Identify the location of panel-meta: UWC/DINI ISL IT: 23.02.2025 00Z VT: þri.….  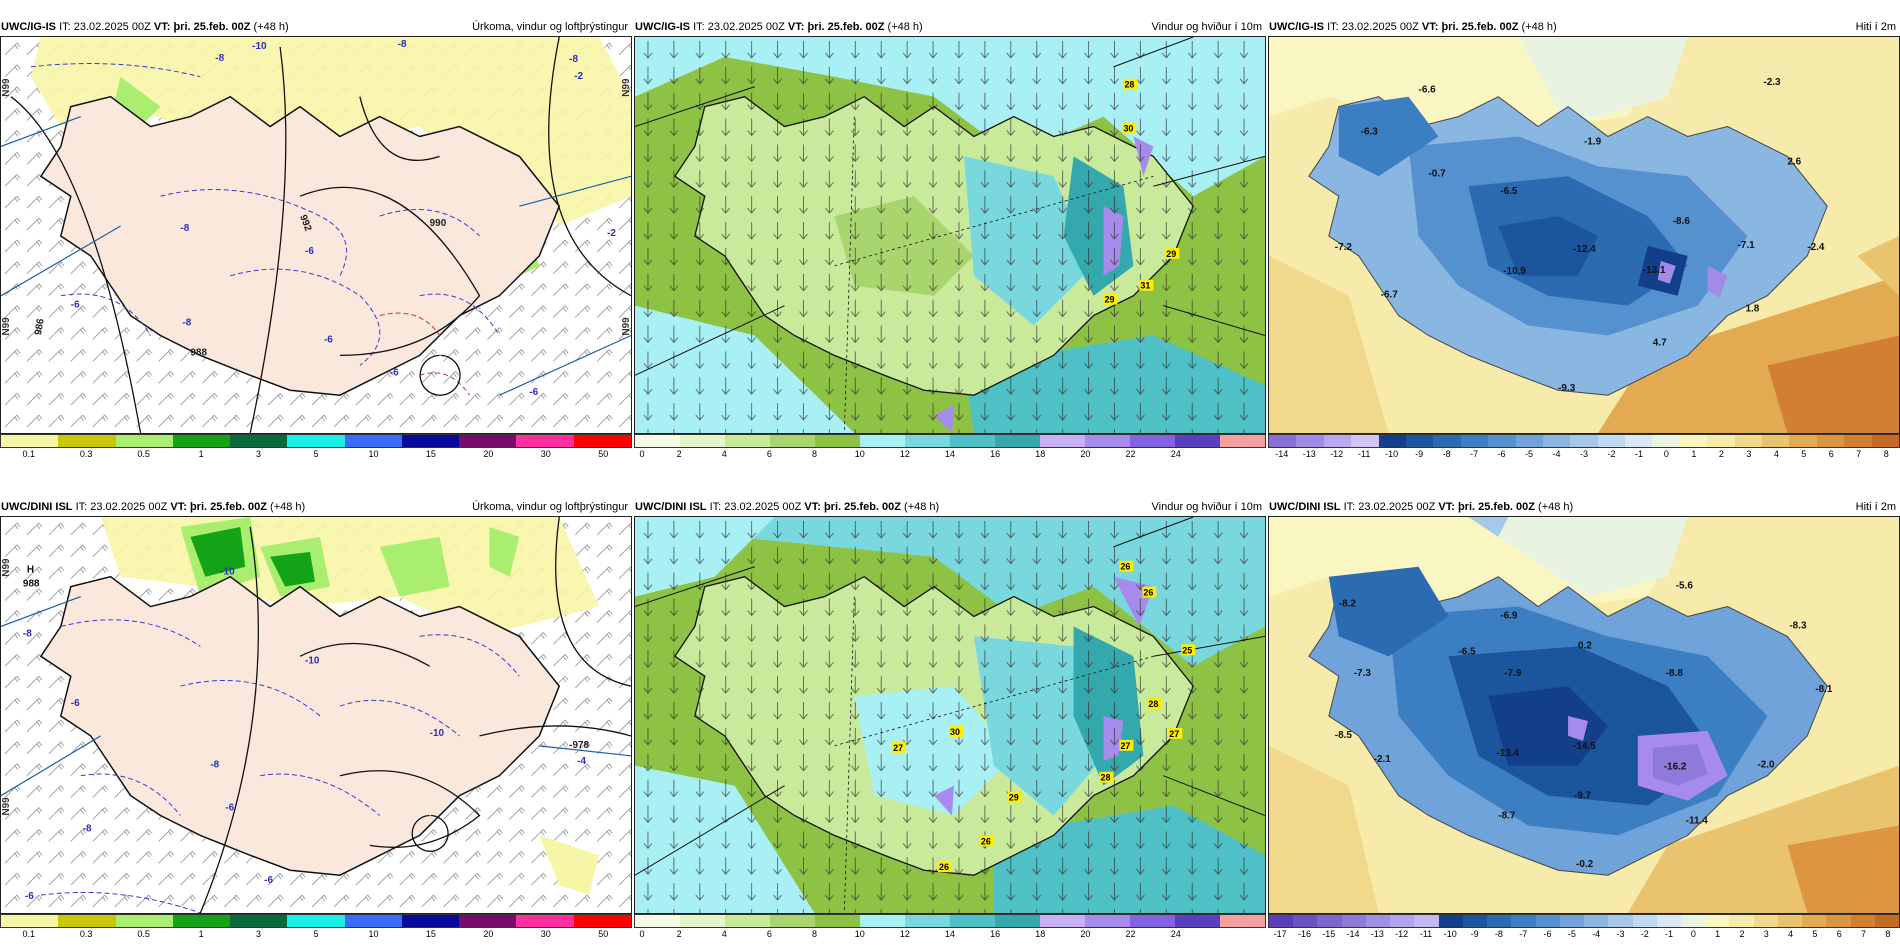
(1421, 507).